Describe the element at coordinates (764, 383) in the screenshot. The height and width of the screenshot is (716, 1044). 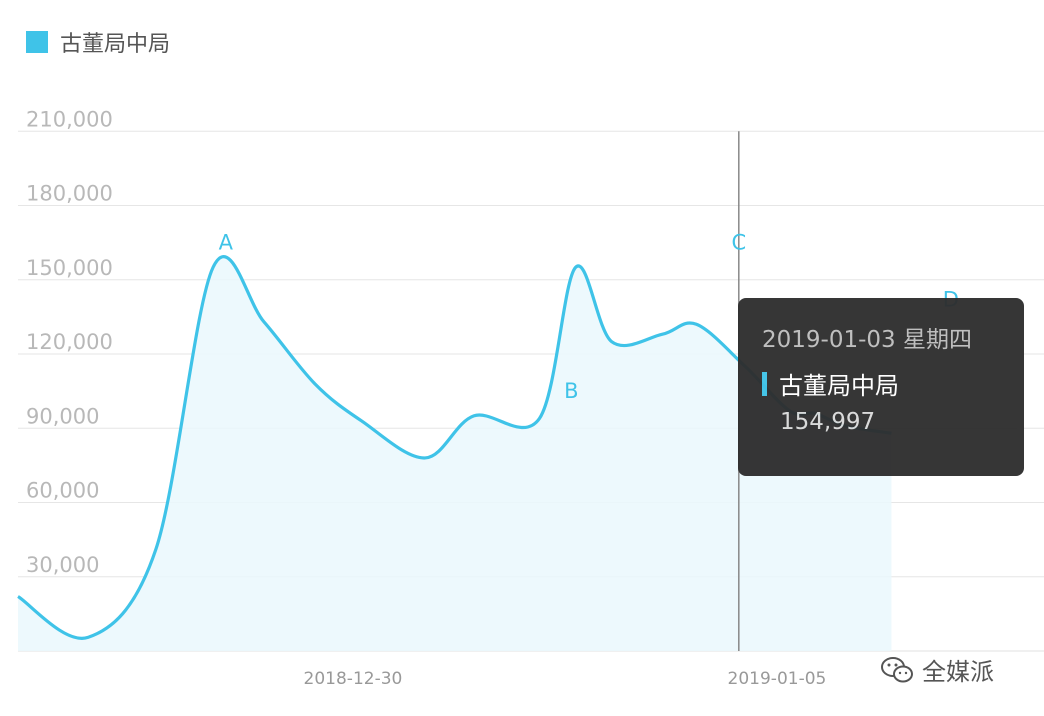
I see `tooltip-series-marker` at that location.